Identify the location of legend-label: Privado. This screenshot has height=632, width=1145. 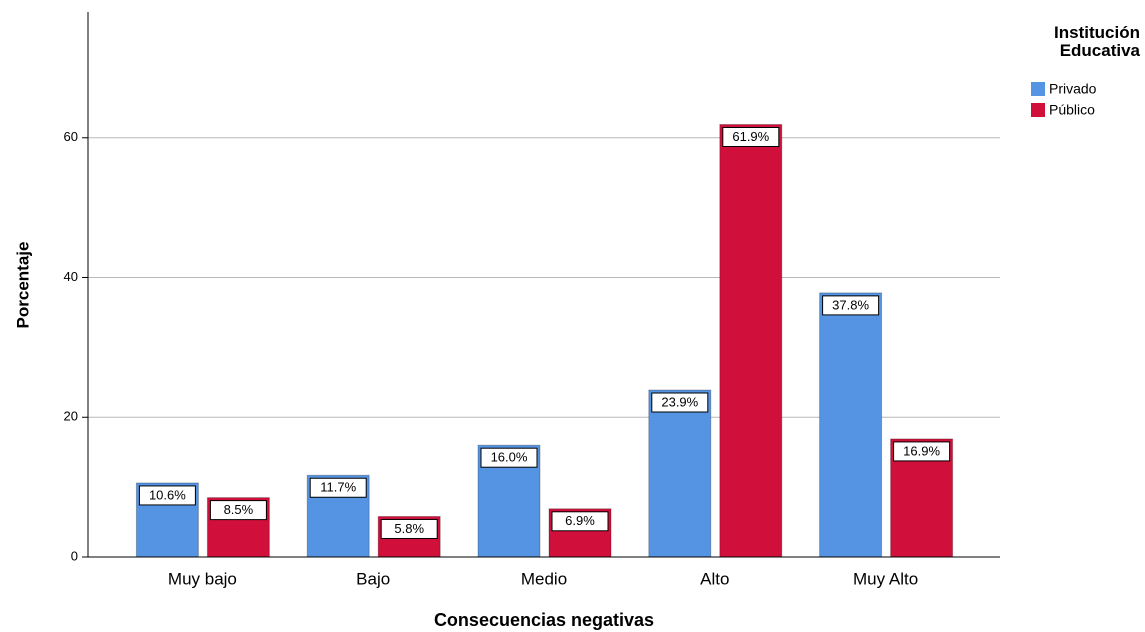
(1073, 89).